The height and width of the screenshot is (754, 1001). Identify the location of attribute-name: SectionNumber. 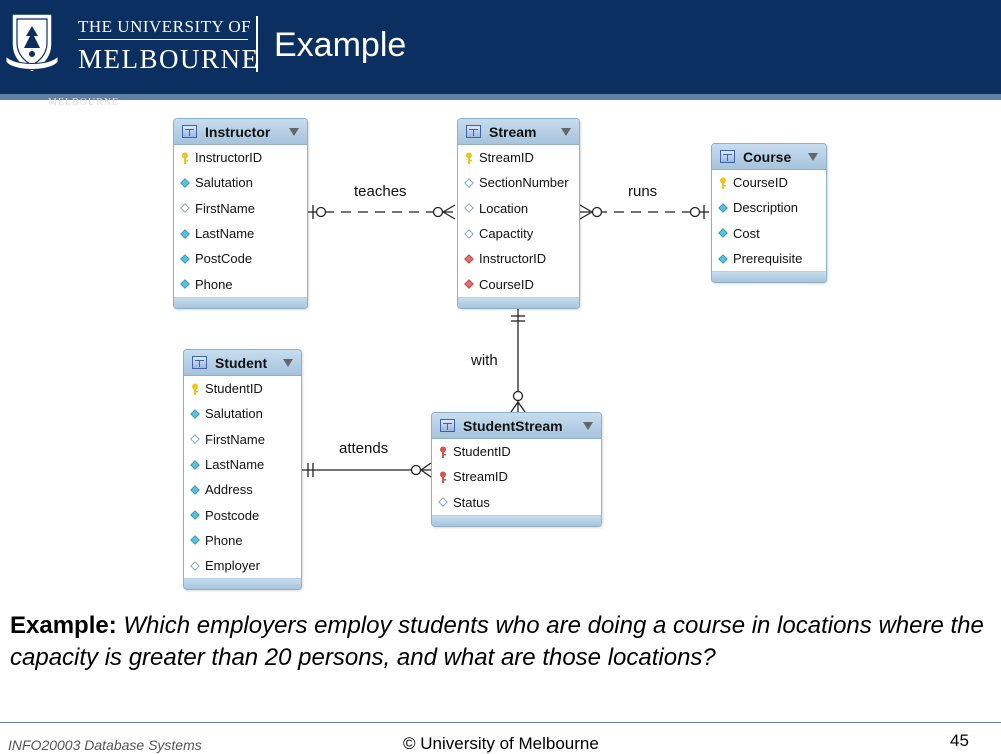
(524, 183).